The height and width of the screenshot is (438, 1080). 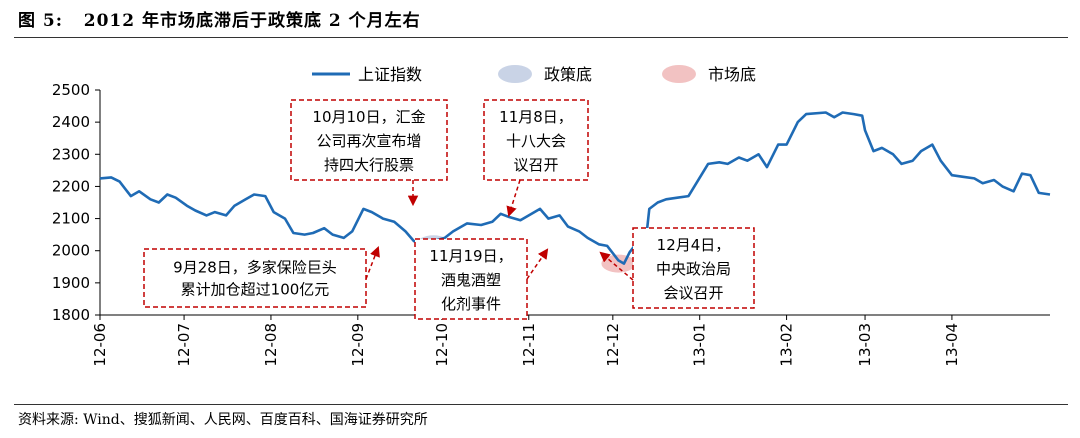 I want to click on x-tick-label: 12-08, so click(x=271, y=345).